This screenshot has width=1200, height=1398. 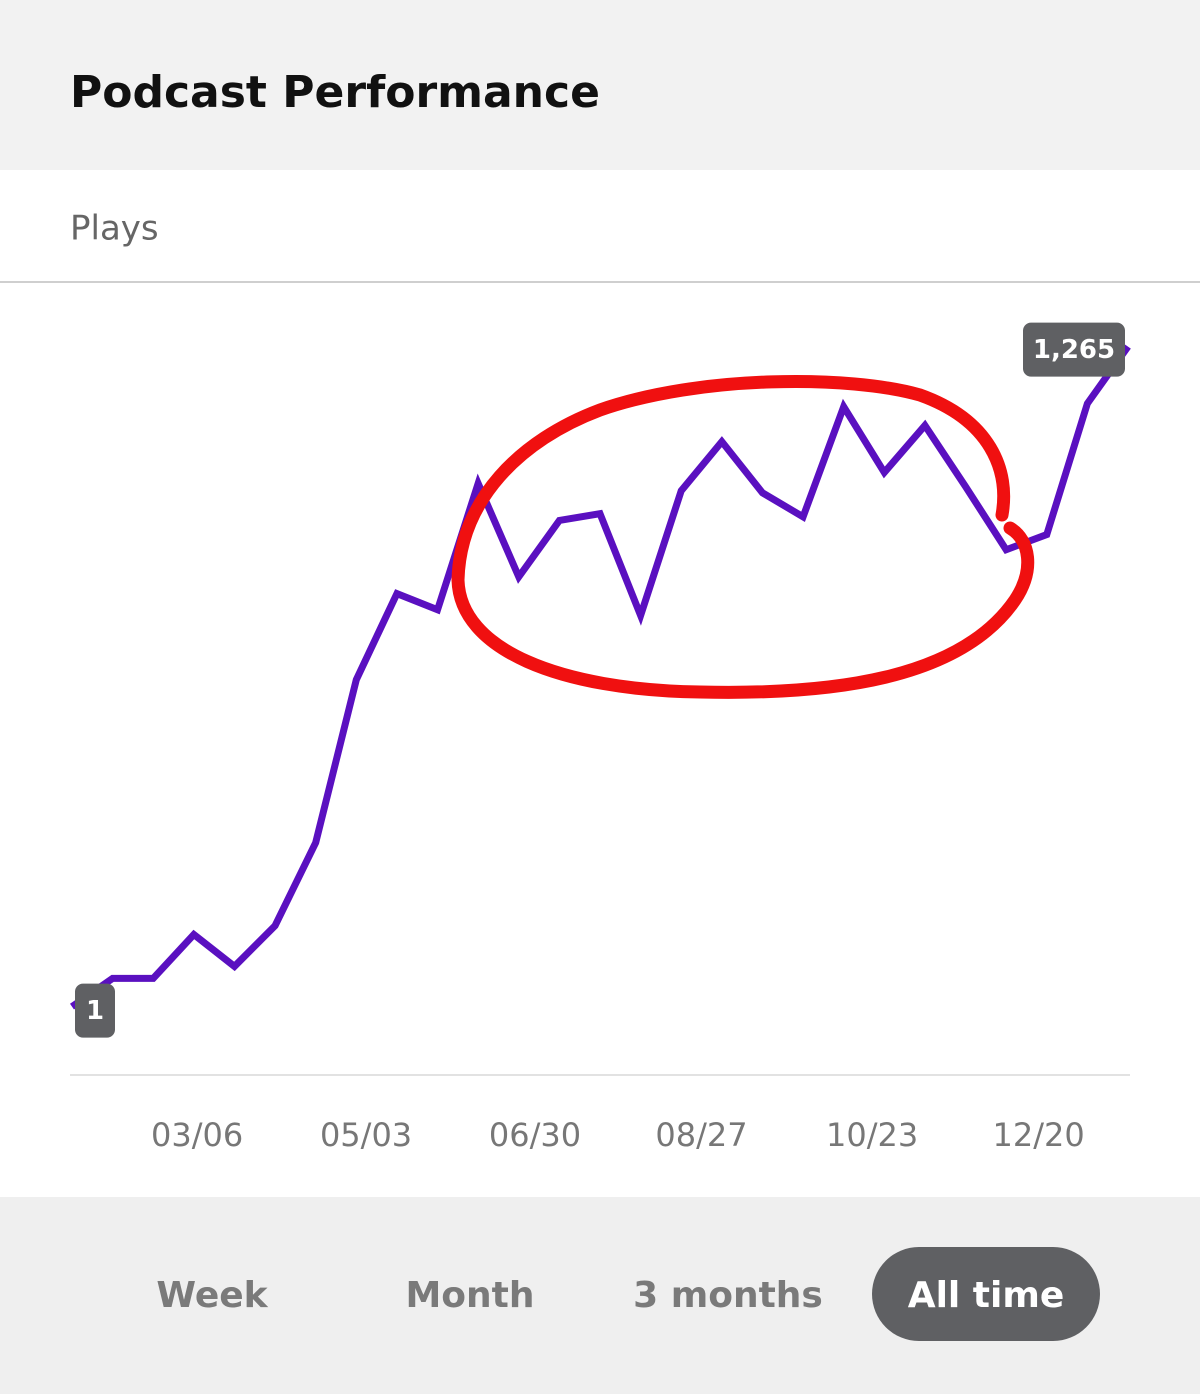 What do you see at coordinates (1039, 1135) in the screenshot?
I see `x-tick-label: 12/20` at bounding box center [1039, 1135].